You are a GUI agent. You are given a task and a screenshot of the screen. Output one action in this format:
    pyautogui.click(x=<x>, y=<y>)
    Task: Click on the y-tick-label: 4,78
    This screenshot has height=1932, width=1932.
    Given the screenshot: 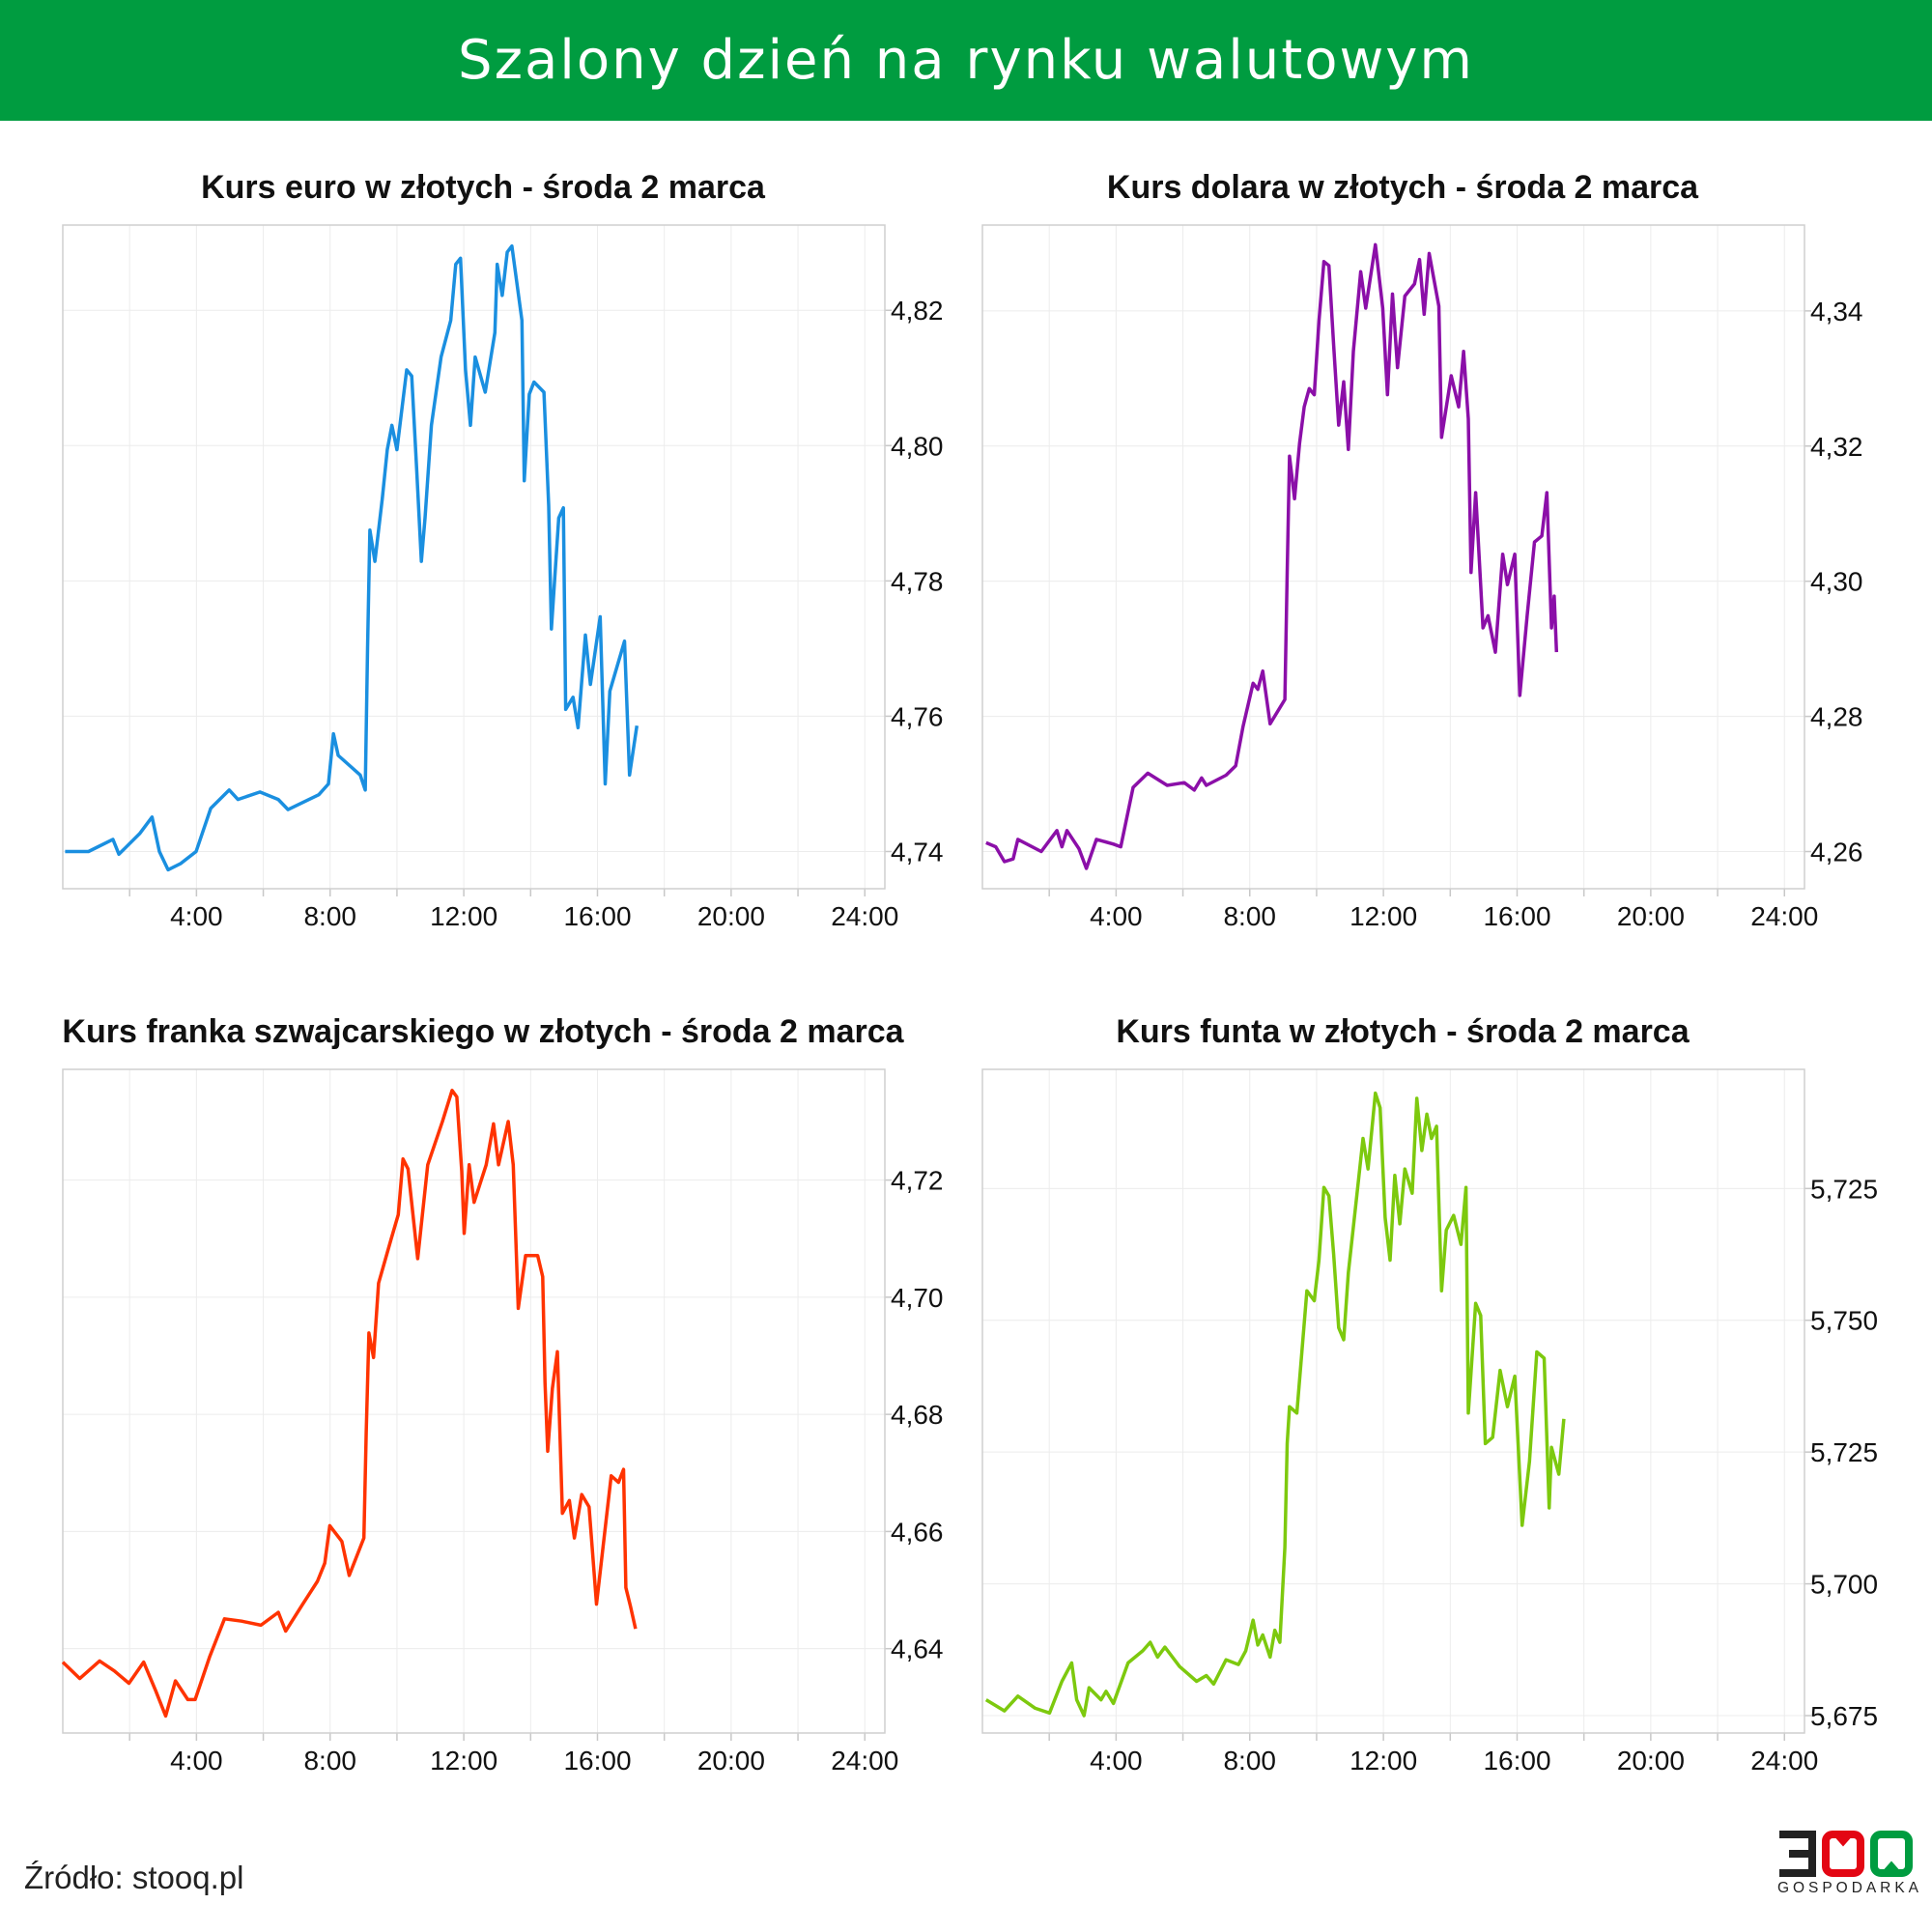 What is the action you would take?
    pyautogui.click(x=917, y=581)
    